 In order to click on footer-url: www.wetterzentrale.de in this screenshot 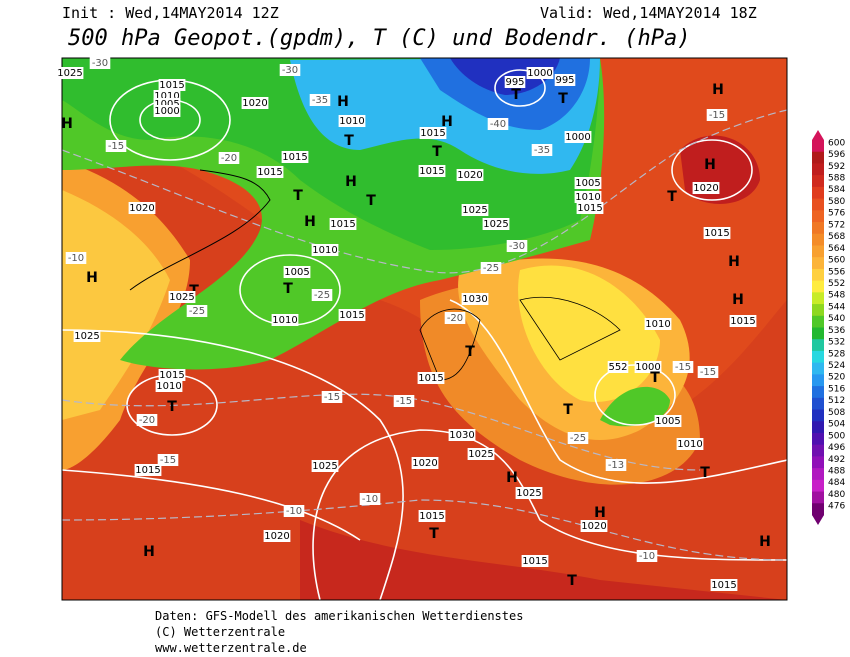, I will do `click(231, 648)`.